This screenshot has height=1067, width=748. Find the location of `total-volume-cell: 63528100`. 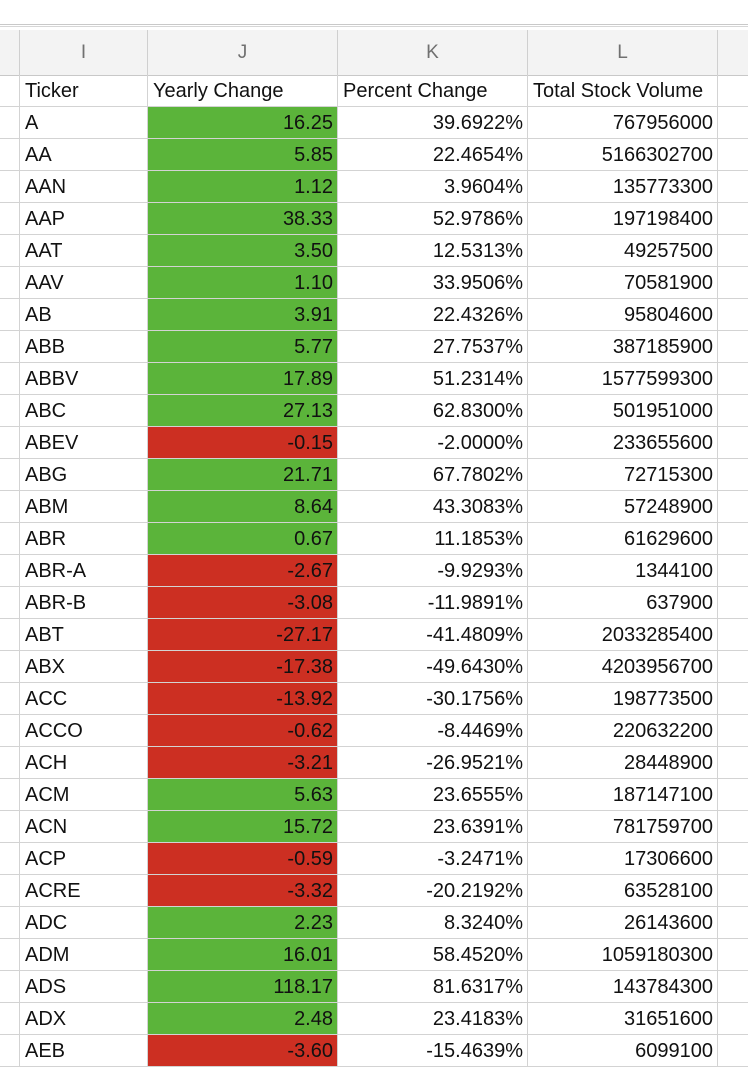

total-volume-cell: 63528100 is located at coordinates (623, 891).